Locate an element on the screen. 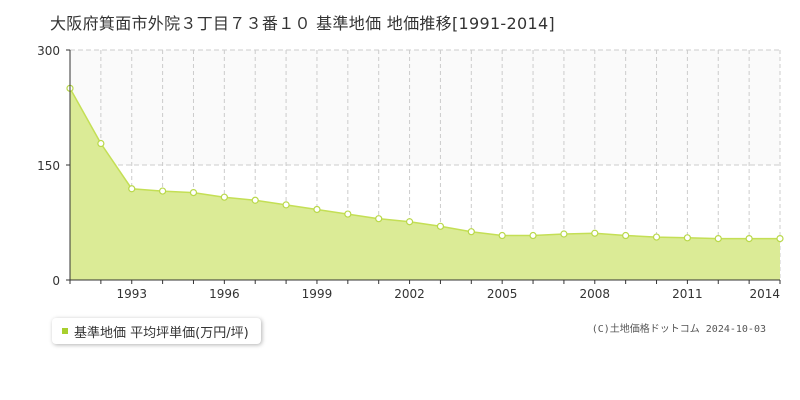  x-tick-label: 2014 is located at coordinates (764, 294).